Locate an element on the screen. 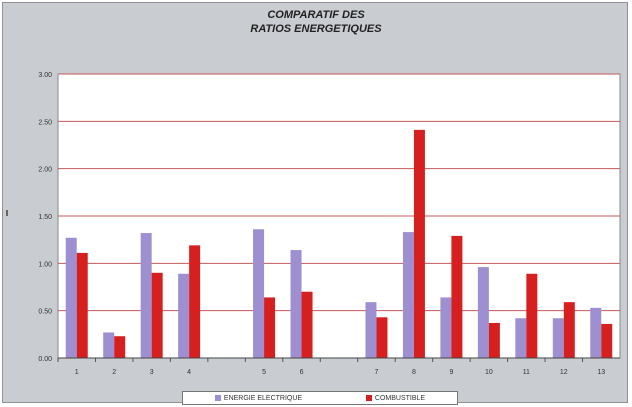  x-tick-label: 11 is located at coordinates (526, 372).